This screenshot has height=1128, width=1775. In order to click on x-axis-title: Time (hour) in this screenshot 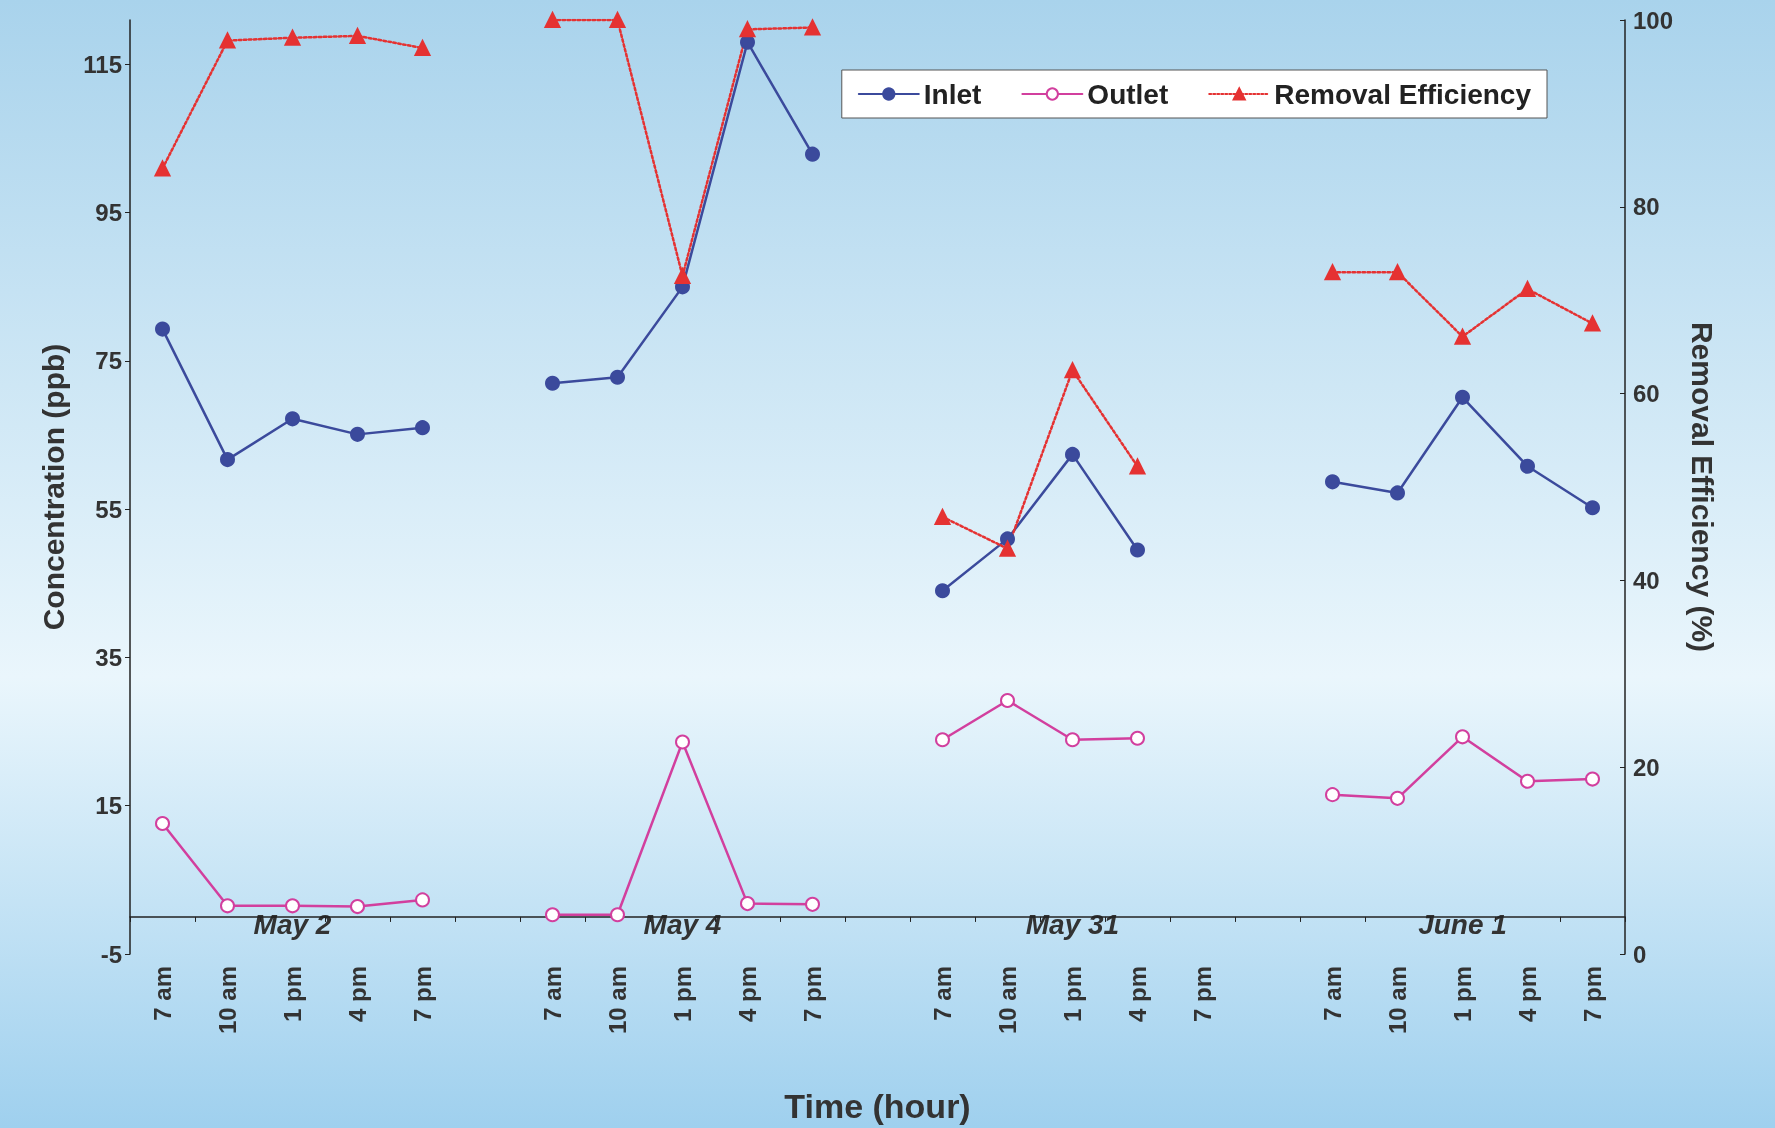, I will do `click(877, 1106)`.